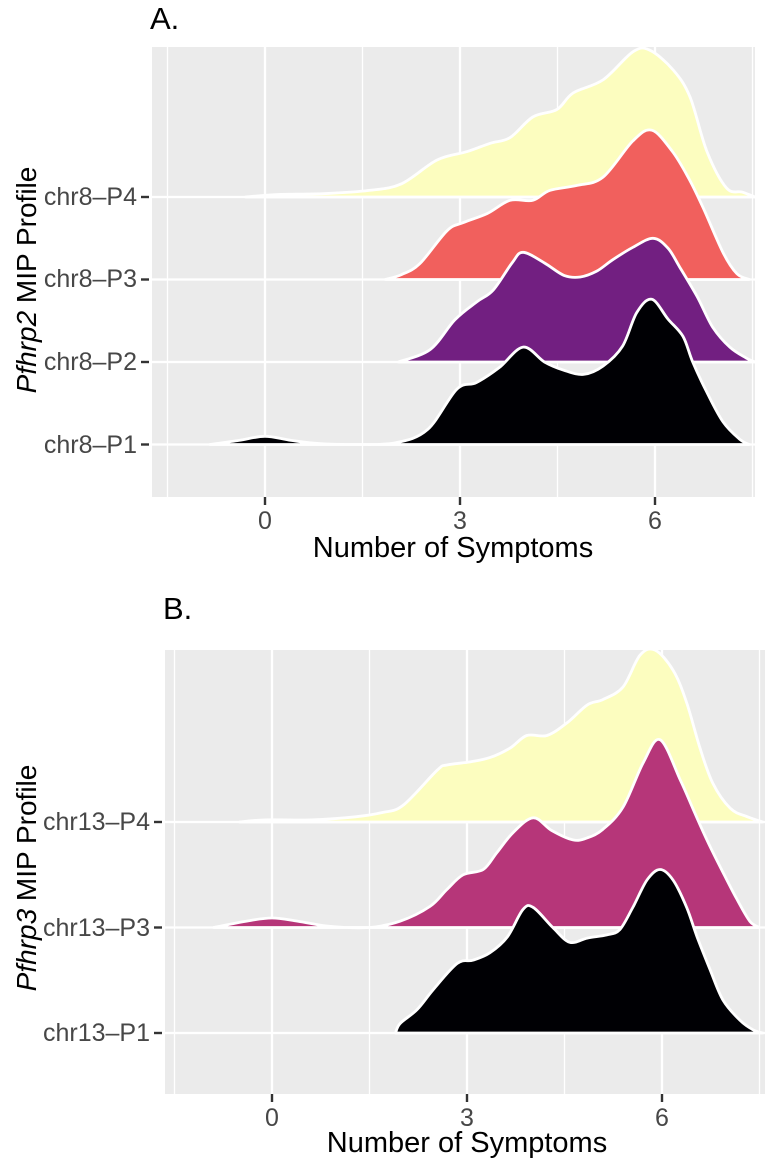  Describe the element at coordinates (90, 279) in the screenshot. I see `panel-a-ytick-chr8-P3: chr8–P3` at that location.